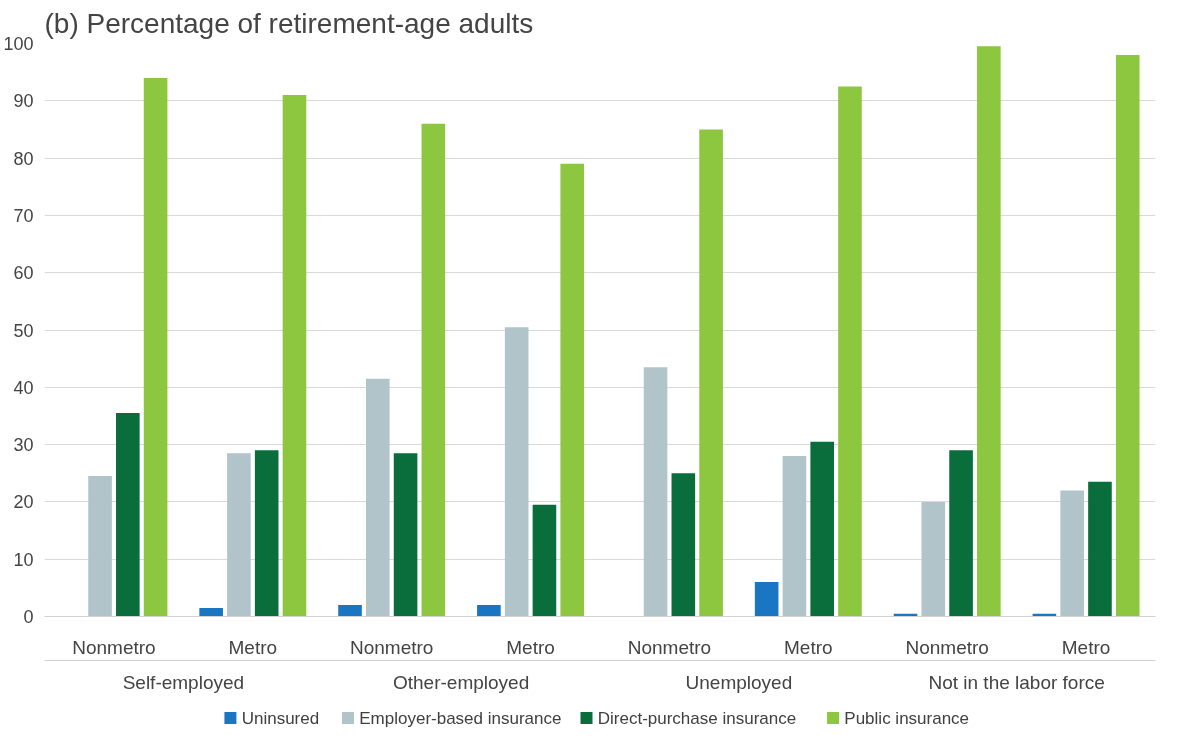 The width and height of the screenshot is (1191, 756). Describe the element at coordinates (23, 502) in the screenshot. I see `y-tick-label: 20` at that location.